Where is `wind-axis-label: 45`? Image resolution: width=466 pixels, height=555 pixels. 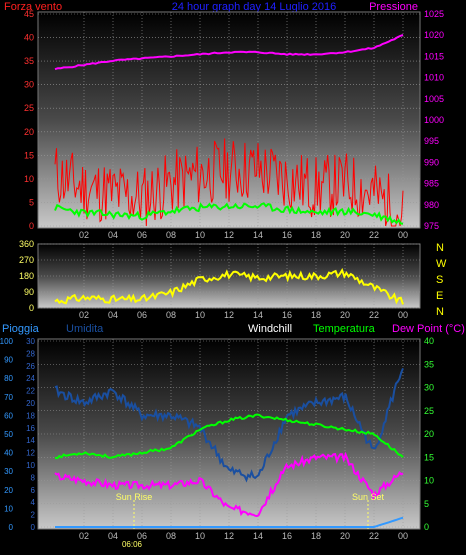 wind-axis-label: 45 is located at coordinates (29, 14).